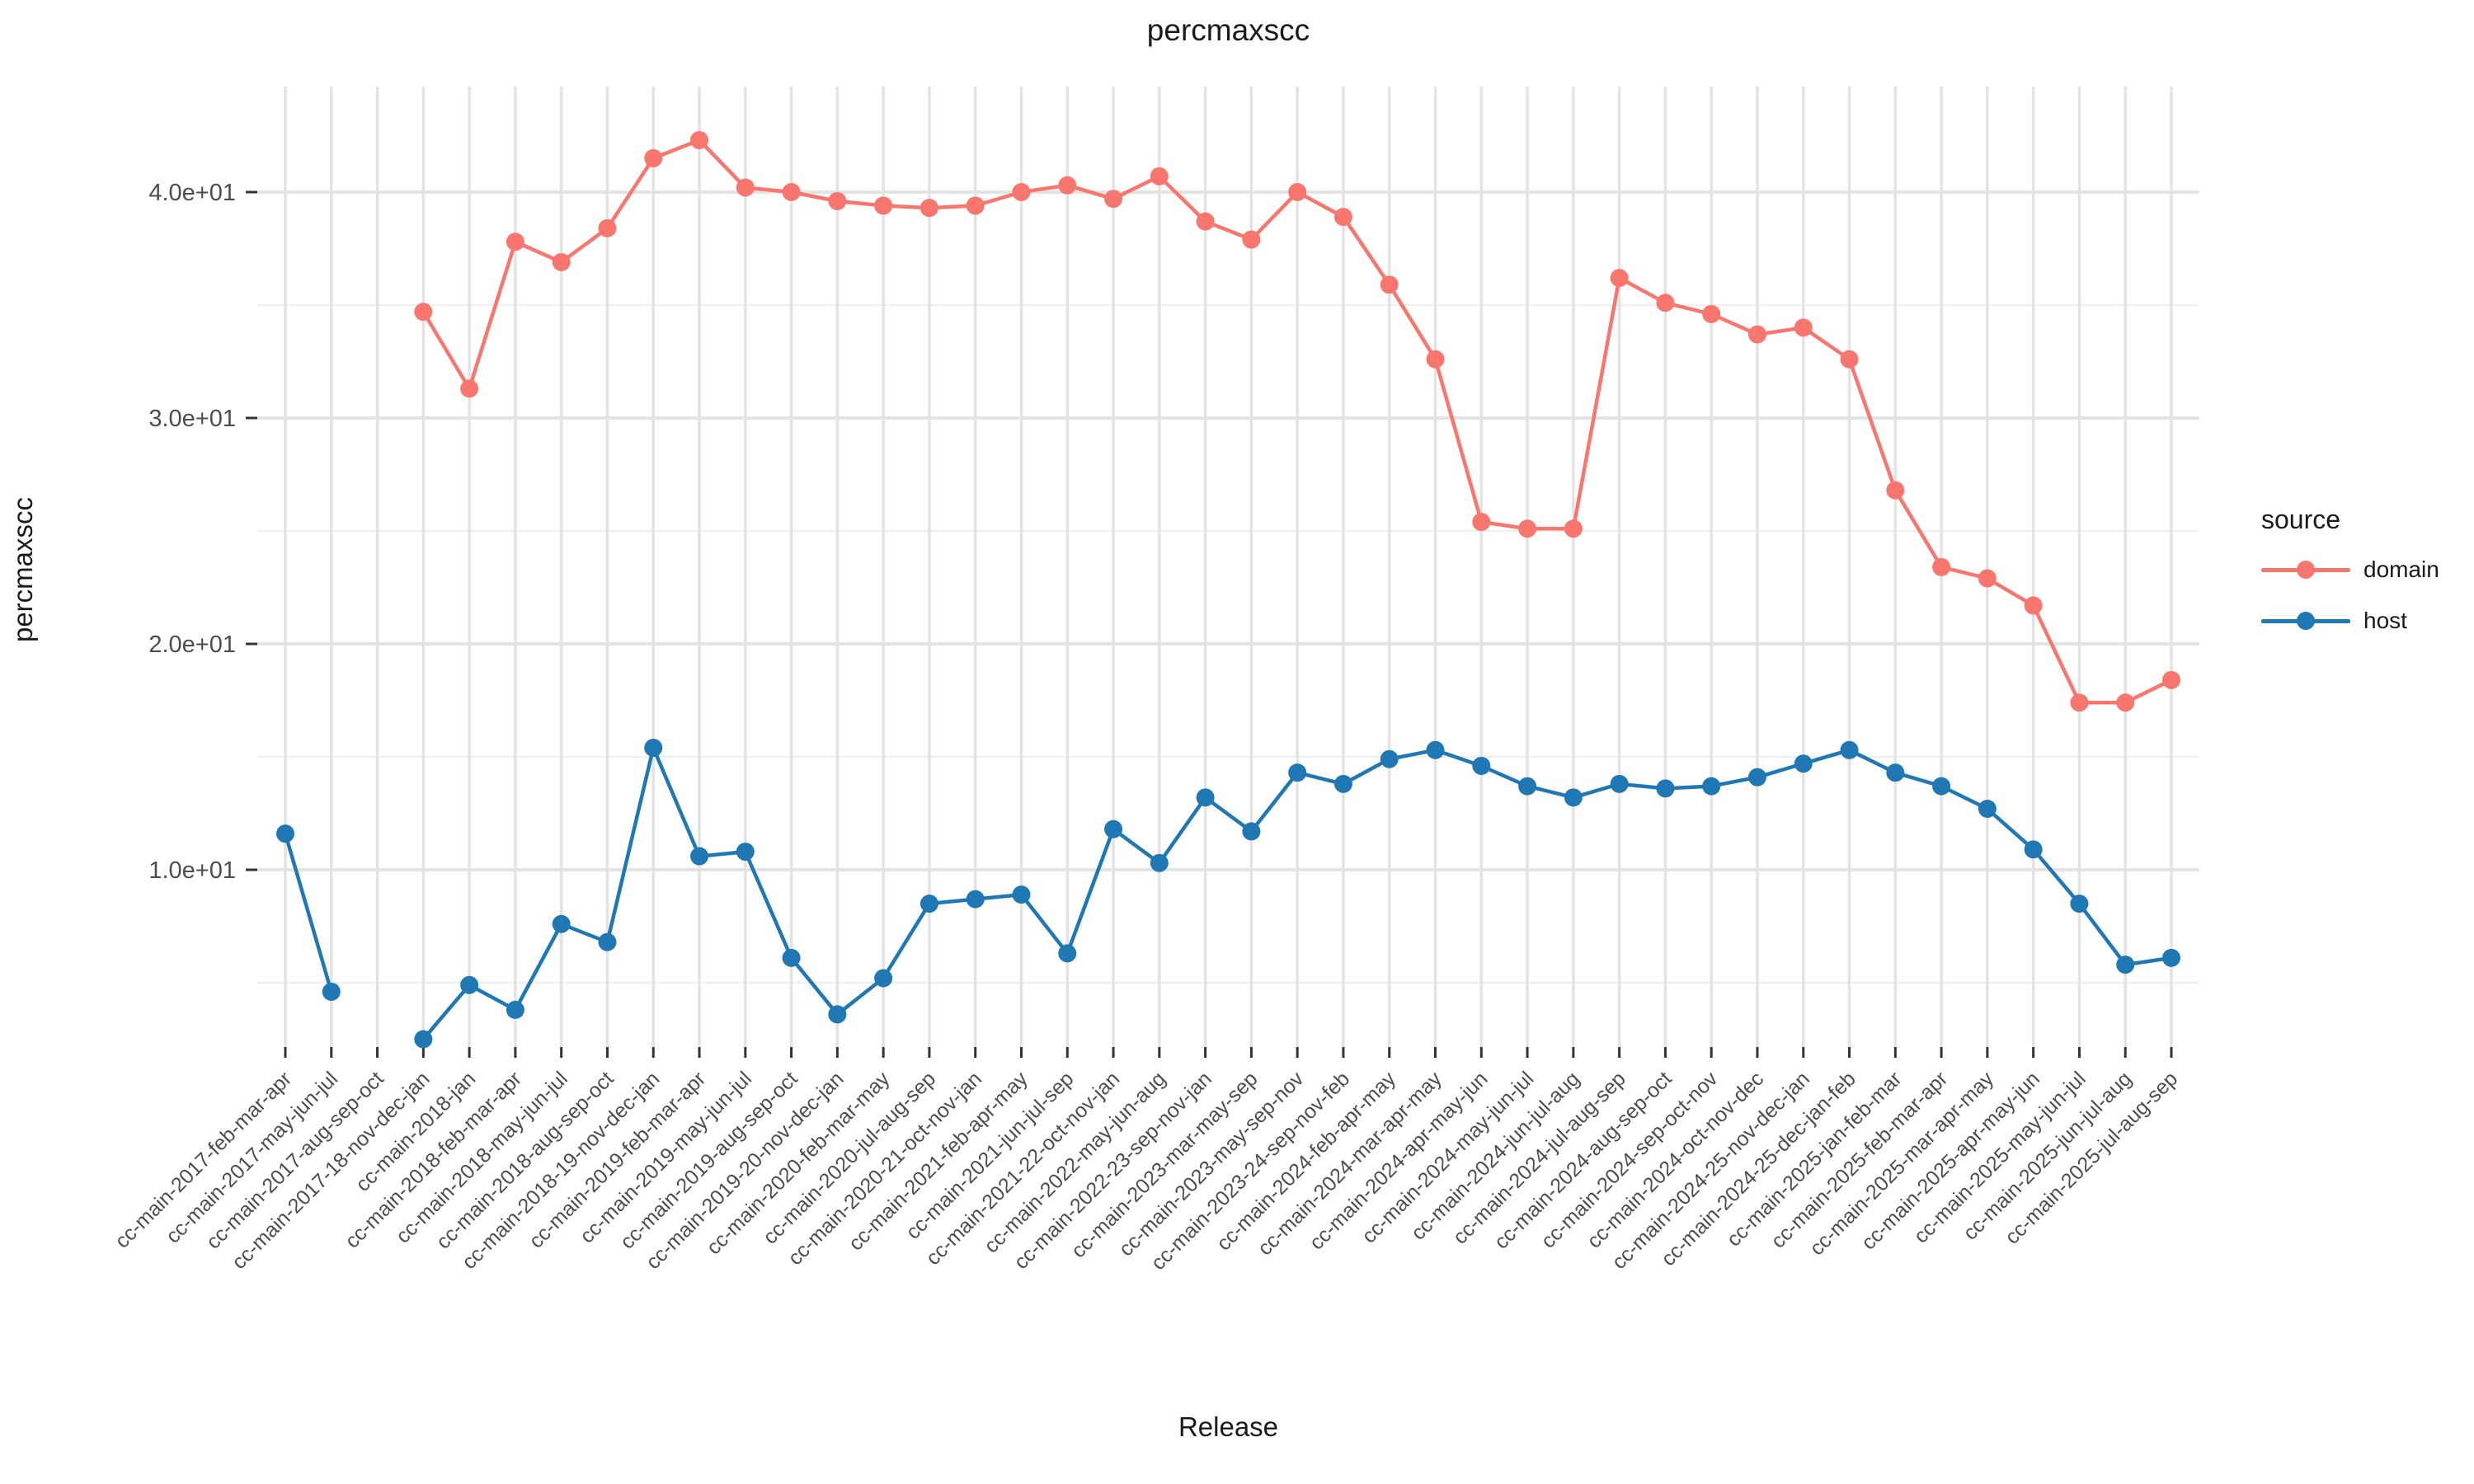 The height and width of the screenshot is (1484, 2474). Describe the element at coordinates (1228, 30) in the screenshot. I see `chart-title: percmaxscc` at that location.